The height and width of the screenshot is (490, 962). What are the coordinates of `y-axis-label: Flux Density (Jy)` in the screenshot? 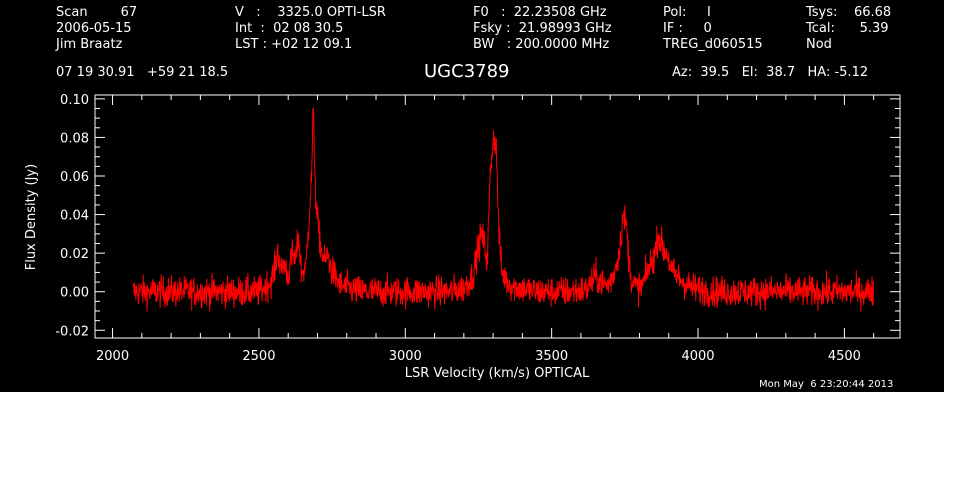 It's located at (31, 217).